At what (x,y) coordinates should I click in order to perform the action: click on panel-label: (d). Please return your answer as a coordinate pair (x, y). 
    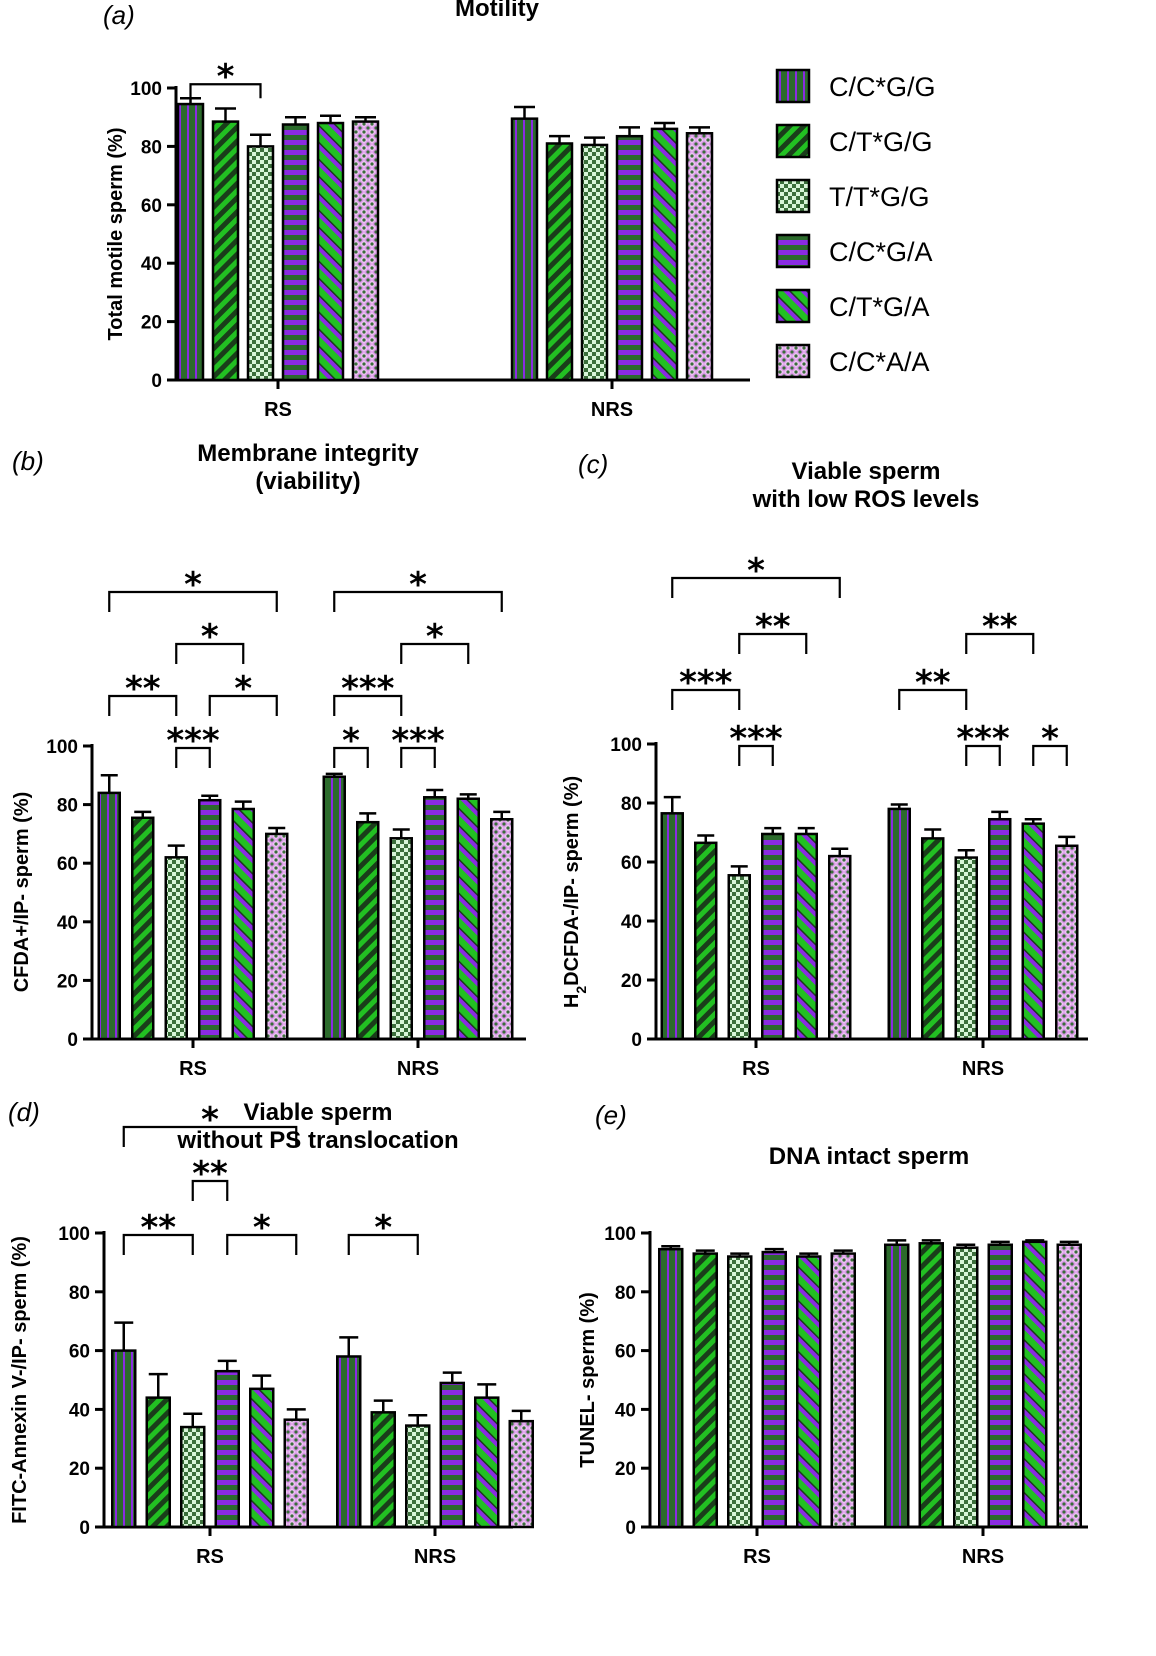
    Looking at the image, I should click on (24, 1112).